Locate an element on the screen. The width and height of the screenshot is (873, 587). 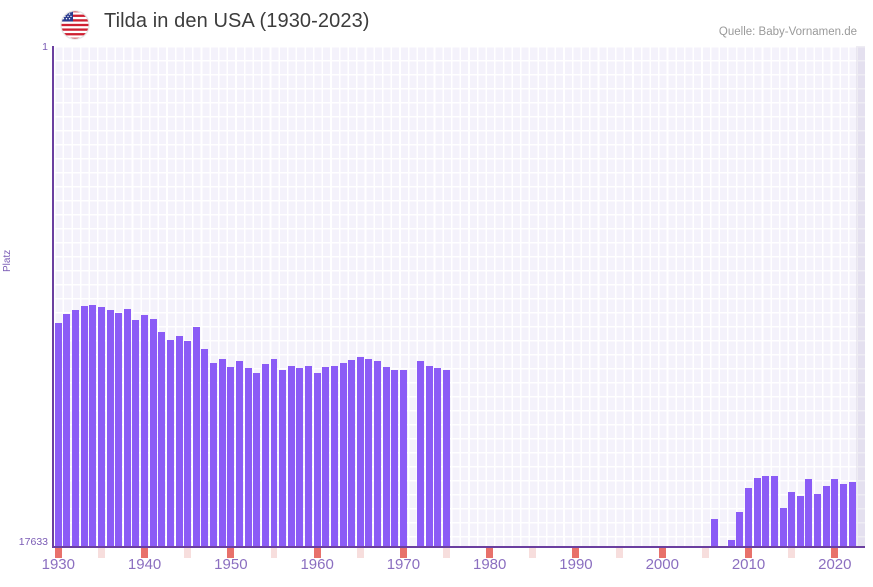
bar-1953 is located at coordinates (257, 459).